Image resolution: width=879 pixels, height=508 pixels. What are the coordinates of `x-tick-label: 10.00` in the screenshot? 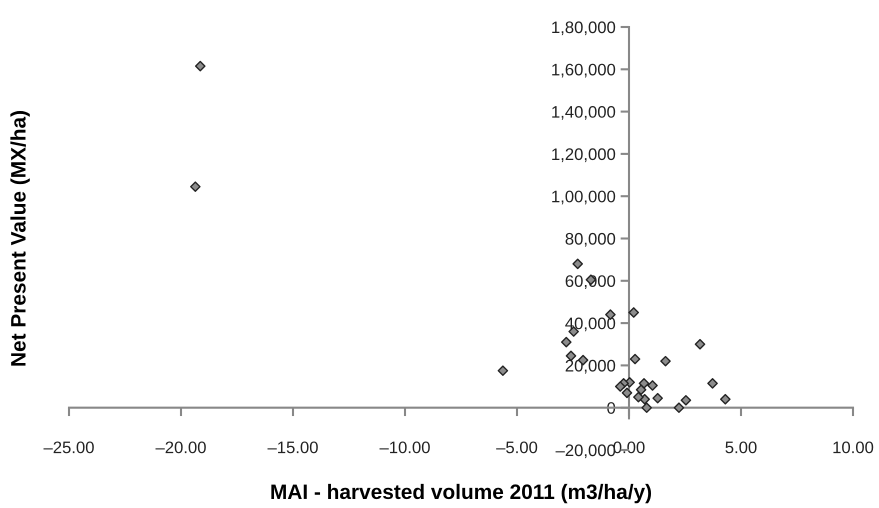 It's located at (853, 447).